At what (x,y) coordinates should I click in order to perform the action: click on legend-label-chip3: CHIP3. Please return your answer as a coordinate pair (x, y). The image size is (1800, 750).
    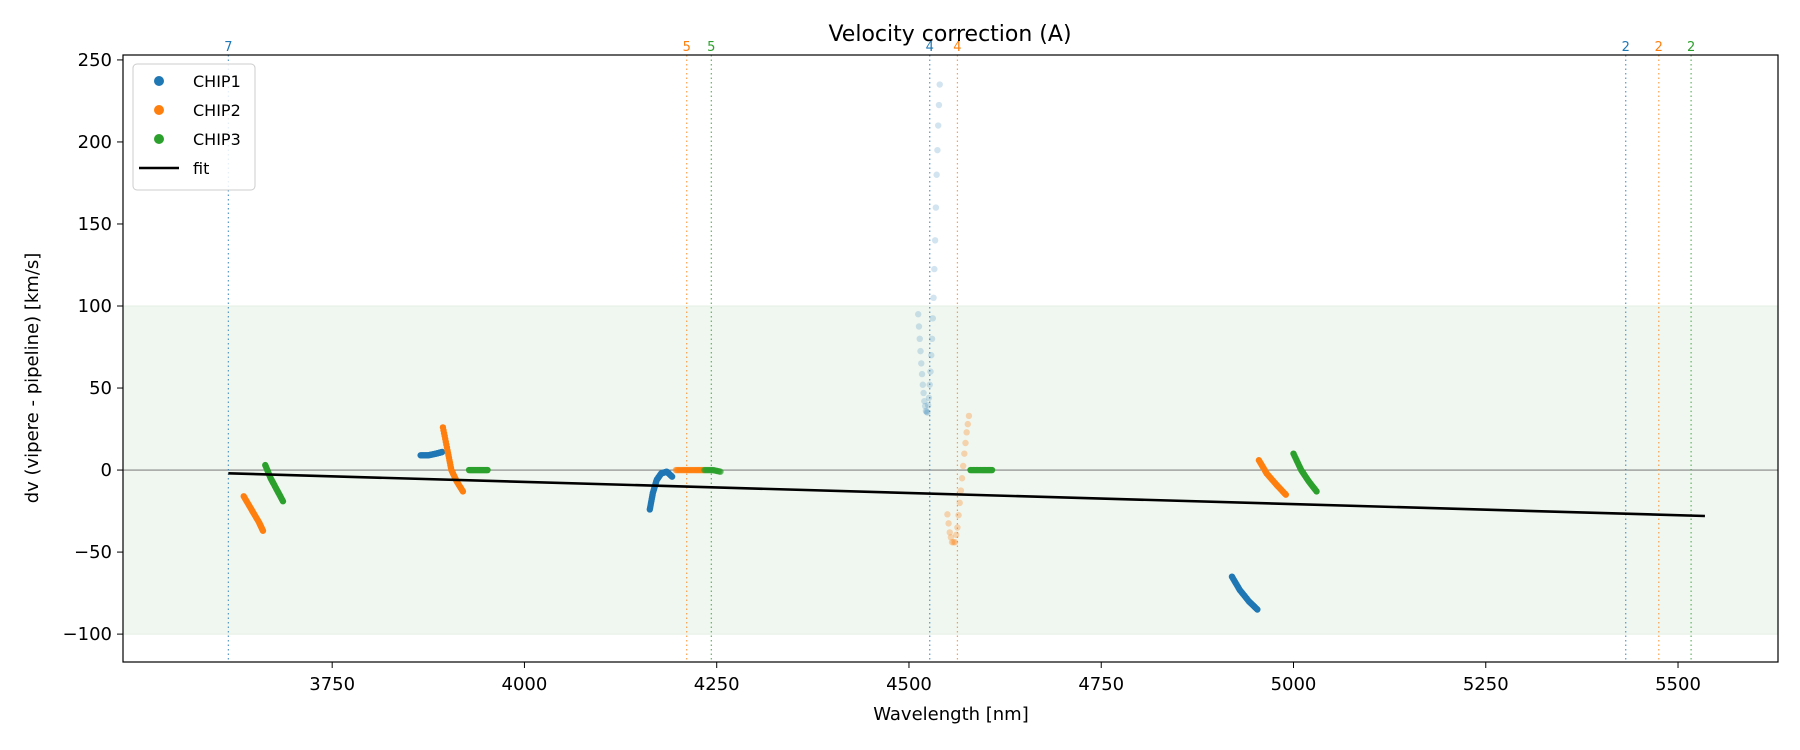
    Looking at the image, I should click on (217, 139).